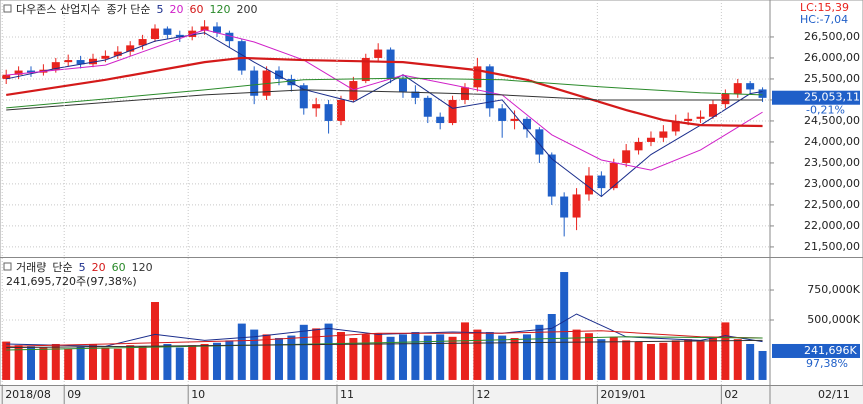  I want to click on x-tick-label: 11, so click(347, 394).